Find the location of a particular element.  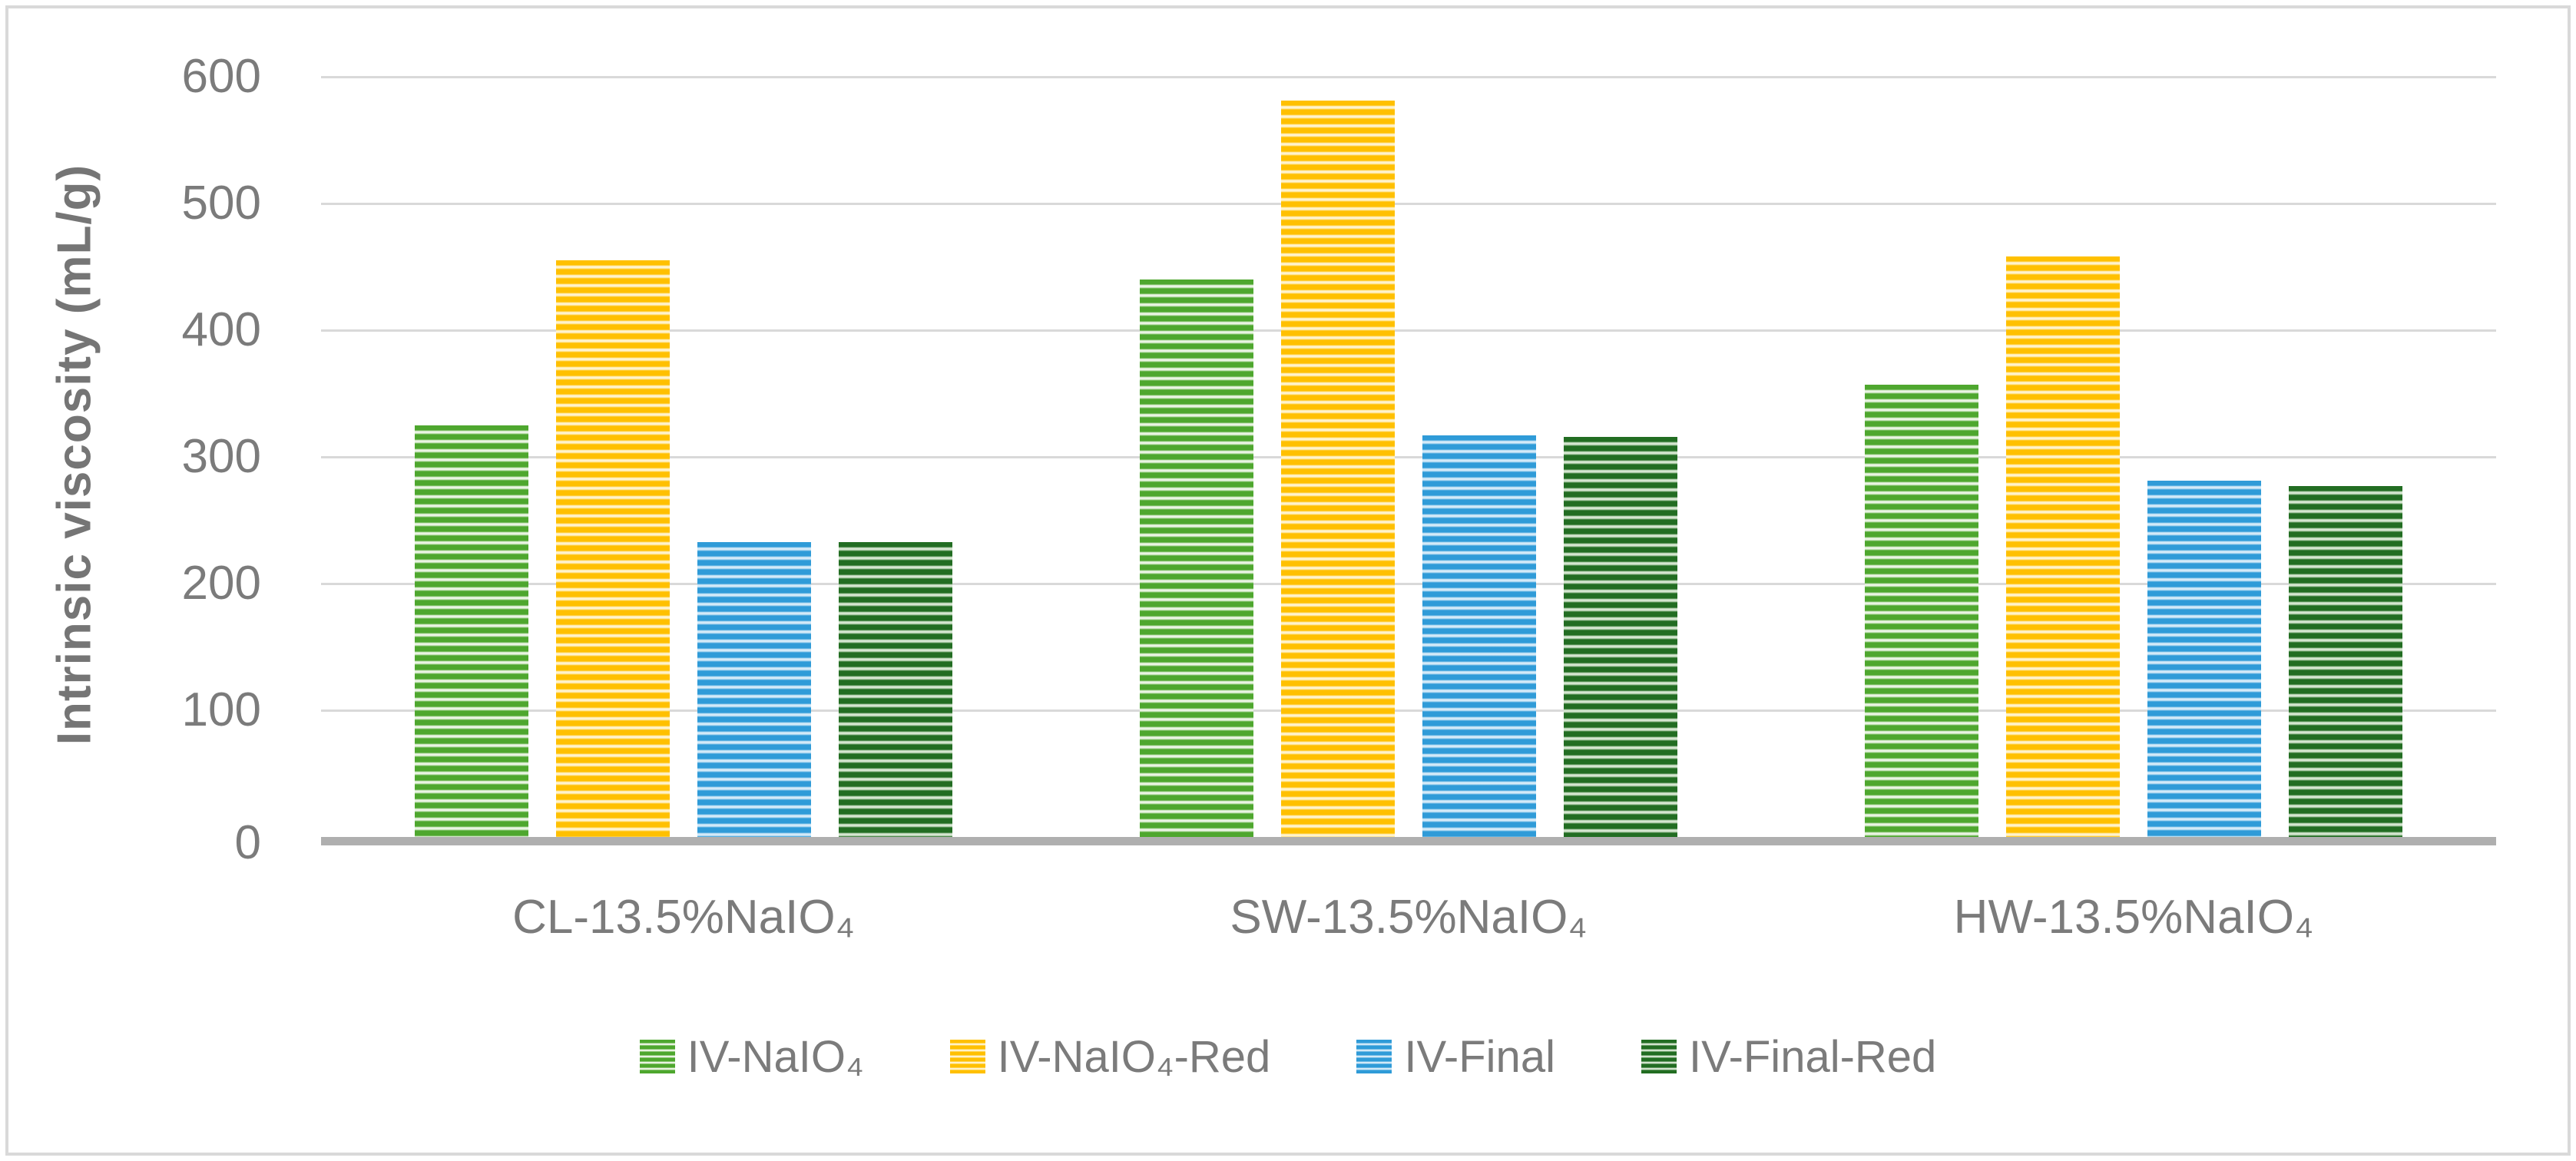

legend-item: IV-Final-Red is located at coordinates (1788, 1057).